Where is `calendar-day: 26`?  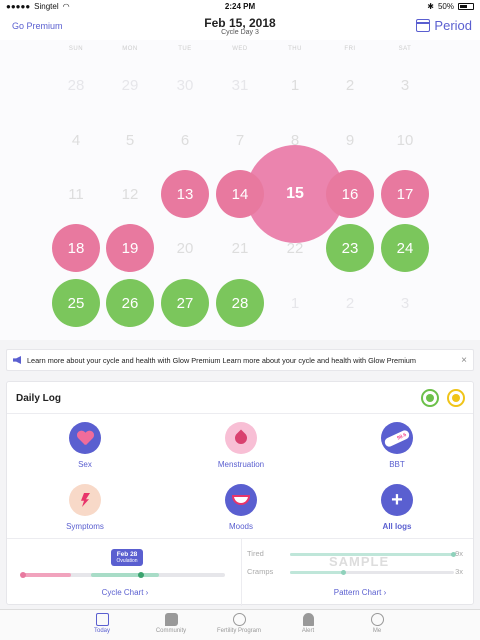
calendar-day: 26 is located at coordinates (130, 303).